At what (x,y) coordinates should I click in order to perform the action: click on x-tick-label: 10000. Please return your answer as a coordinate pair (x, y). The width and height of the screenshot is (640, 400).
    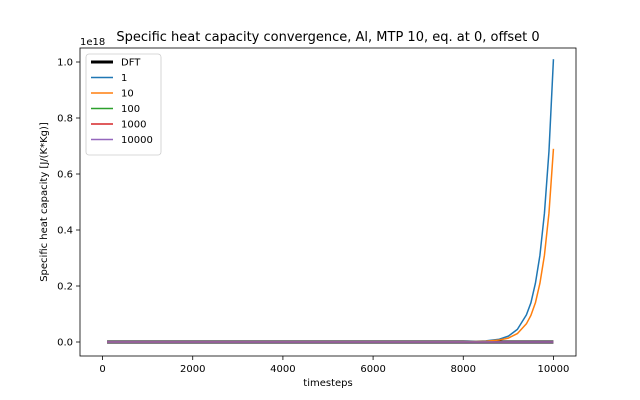
    Looking at the image, I should click on (554, 369).